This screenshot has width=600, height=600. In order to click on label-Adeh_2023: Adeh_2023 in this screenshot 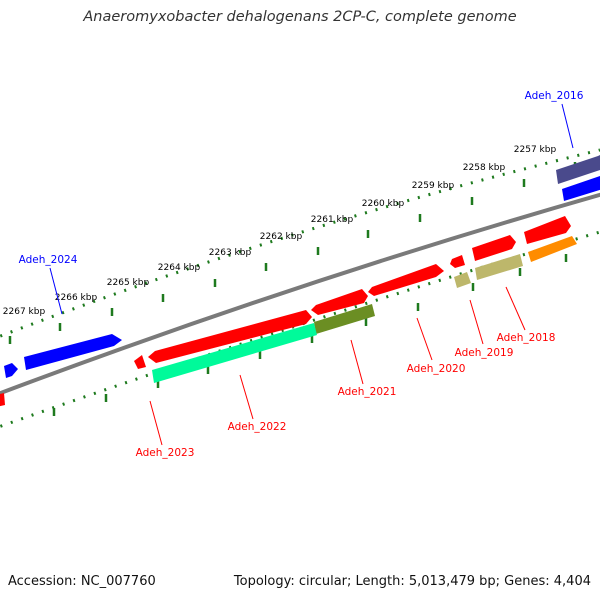, I will do `click(165, 453)`.